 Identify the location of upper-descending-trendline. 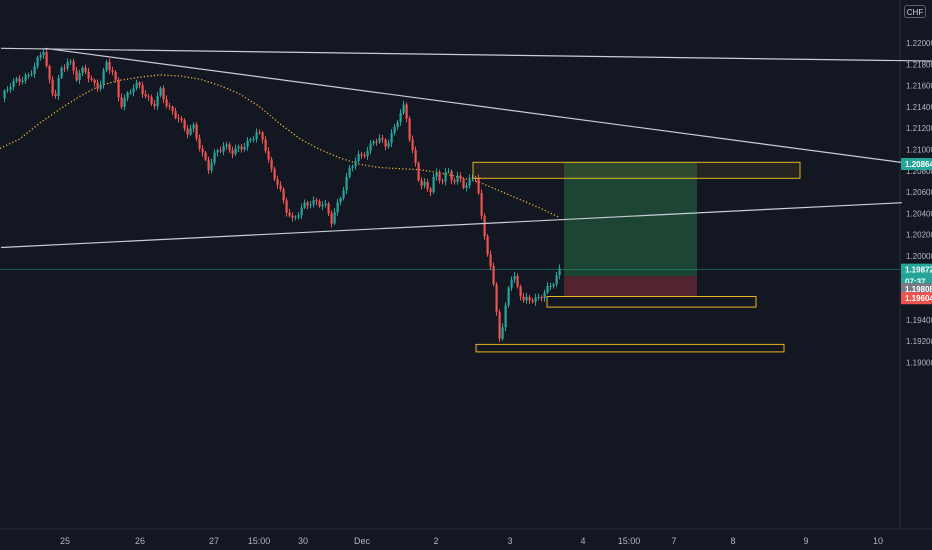
(466, 54).